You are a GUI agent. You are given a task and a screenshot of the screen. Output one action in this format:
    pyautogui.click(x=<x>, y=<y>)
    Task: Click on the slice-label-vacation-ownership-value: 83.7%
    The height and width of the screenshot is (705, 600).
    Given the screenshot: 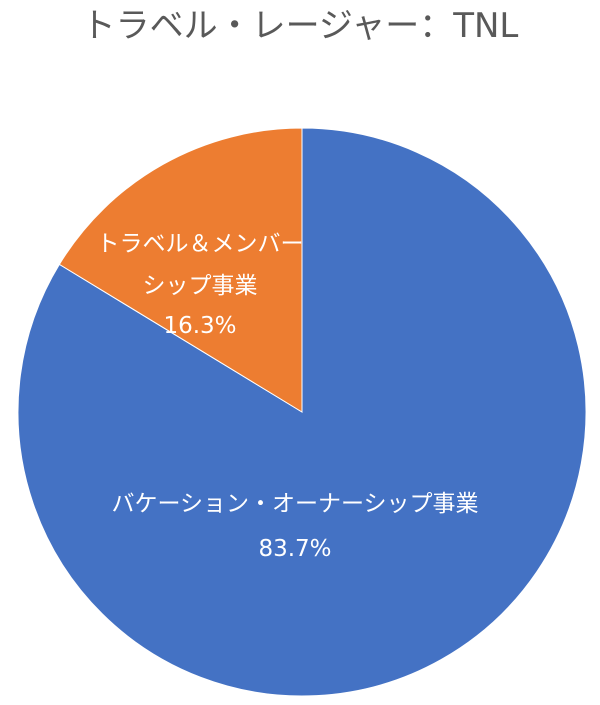 What is the action you would take?
    pyautogui.click(x=294, y=549)
    